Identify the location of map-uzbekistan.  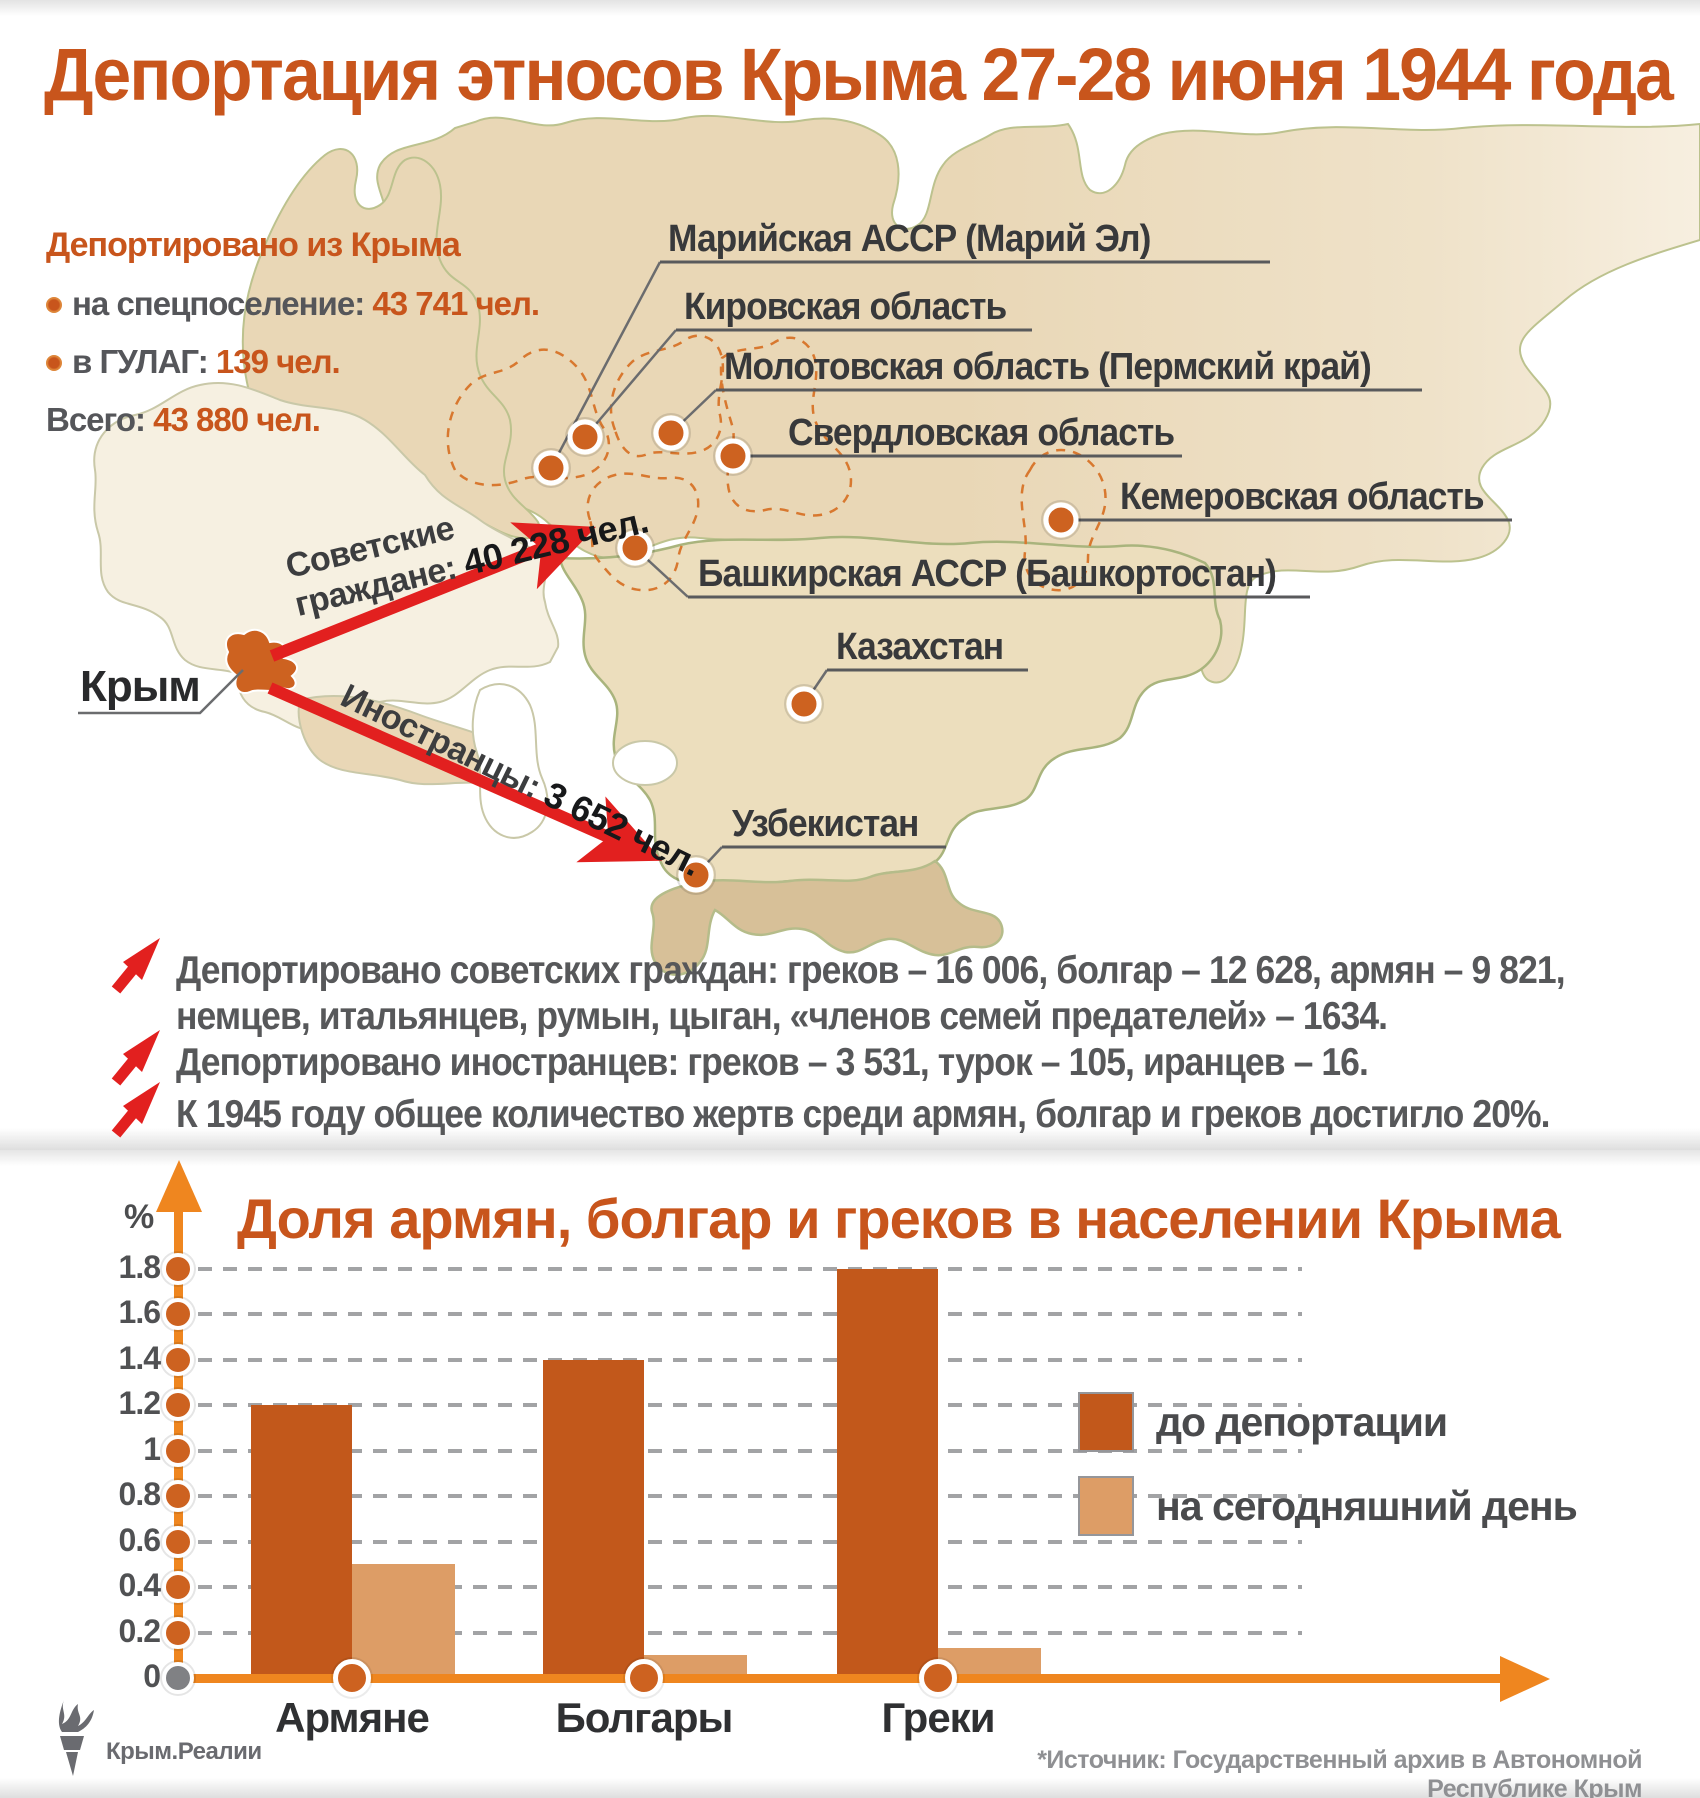
(827, 917).